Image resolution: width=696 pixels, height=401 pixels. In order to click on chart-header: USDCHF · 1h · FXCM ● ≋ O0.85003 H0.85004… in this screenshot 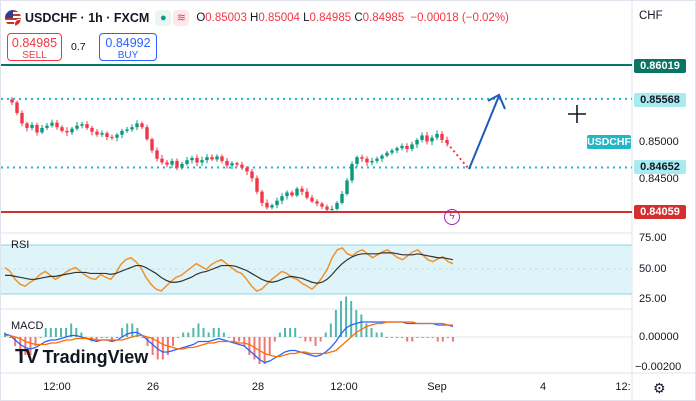, I will do `click(257, 18)`.